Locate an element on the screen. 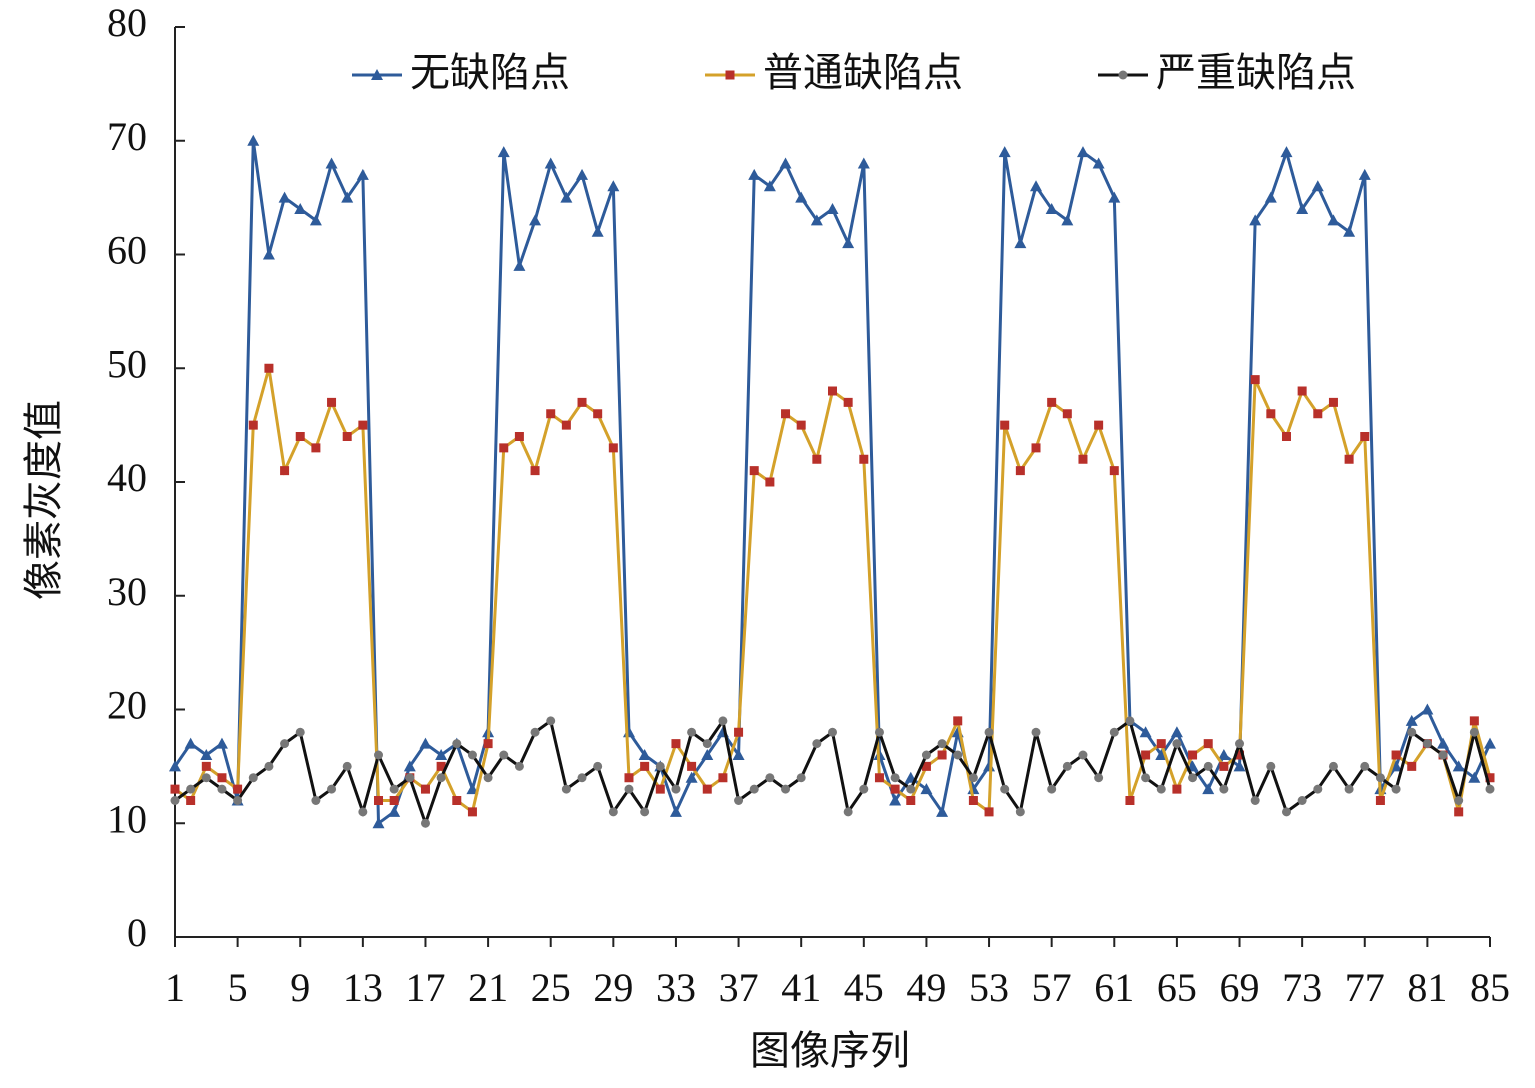 This screenshot has height=1088, width=1535. y-tick-label: 50 is located at coordinates (127, 363).